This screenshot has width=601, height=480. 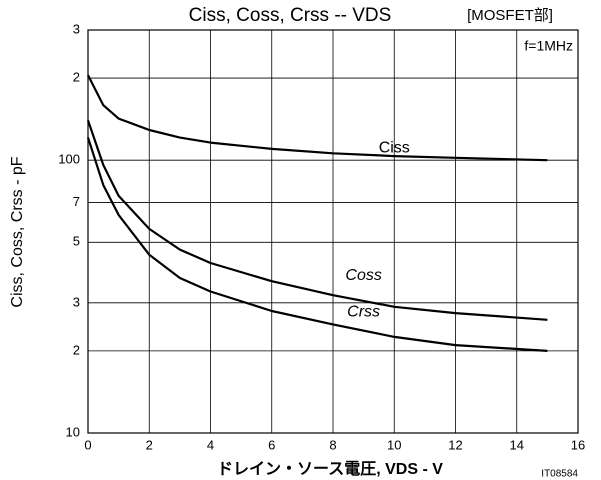 What do you see at coordinates (76, 241) in the screenshot?
I see `y-tick-label: 5` at bounding box center [76, 241].